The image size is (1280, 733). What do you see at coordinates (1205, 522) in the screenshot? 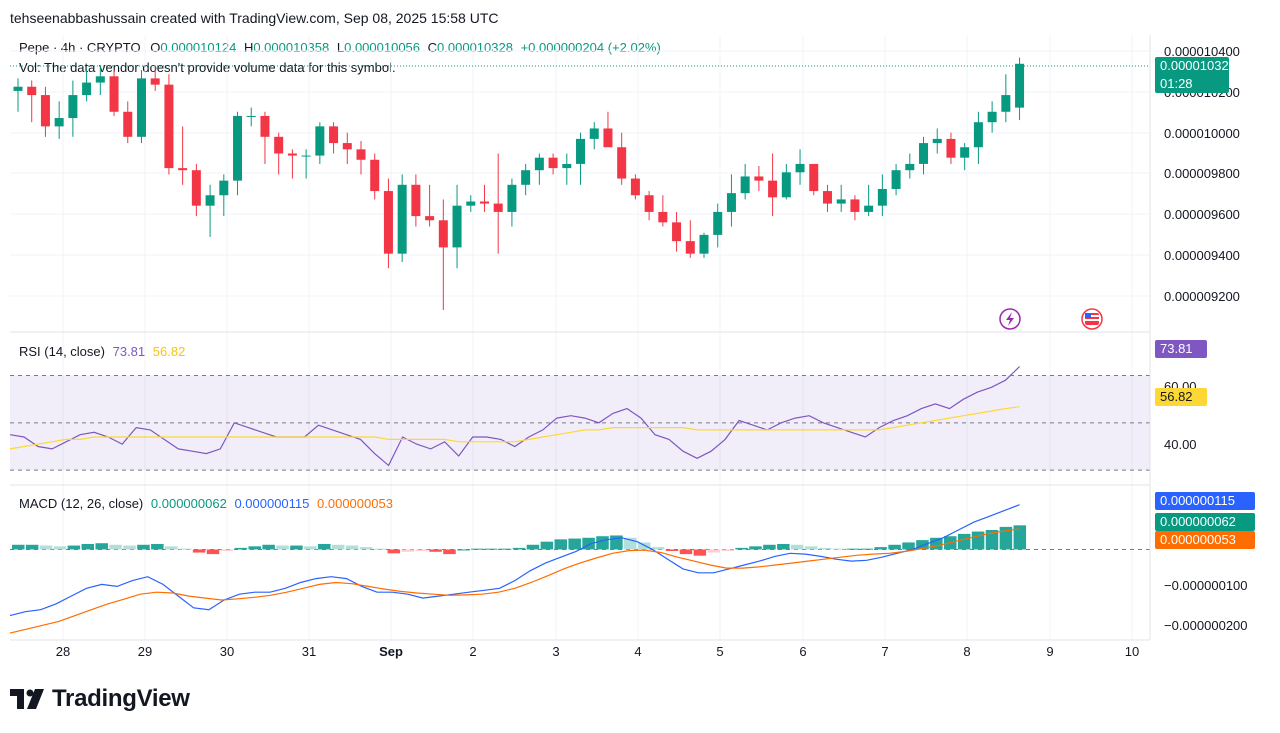
I see `macd-hist-tag: 0.000000062` at bounding box center [1205, 522].